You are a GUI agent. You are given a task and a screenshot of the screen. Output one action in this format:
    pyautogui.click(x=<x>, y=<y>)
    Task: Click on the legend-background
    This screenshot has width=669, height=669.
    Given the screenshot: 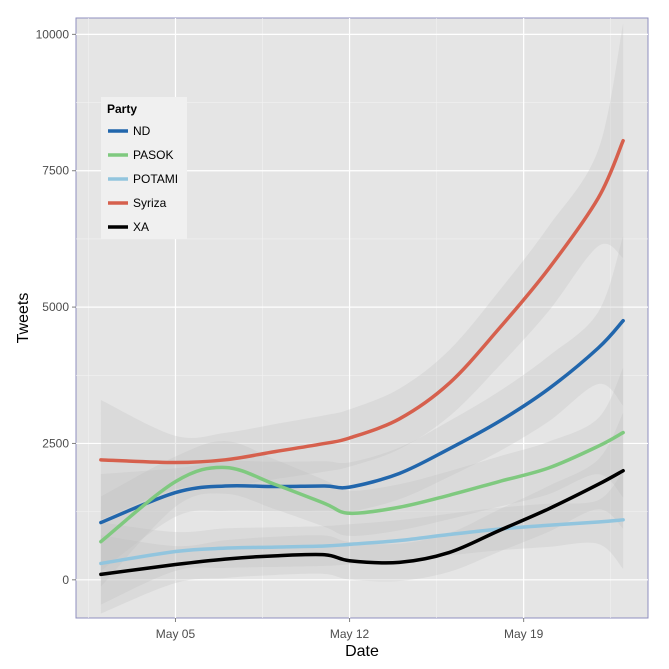 What is the action you would take?
    pyautogui.click(x=144, y=168)
    